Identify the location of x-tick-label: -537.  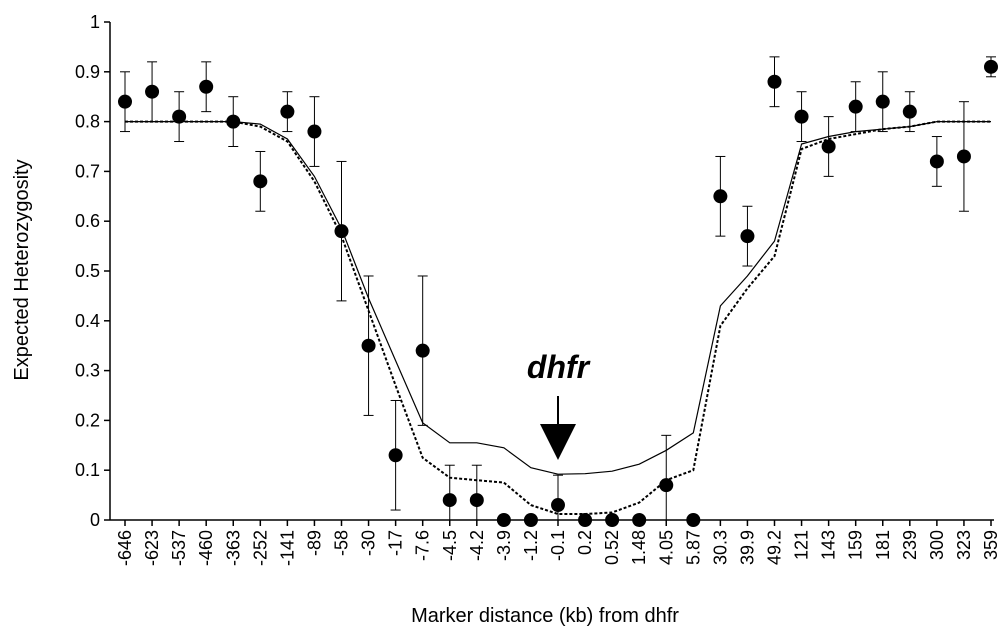
(179, 548).